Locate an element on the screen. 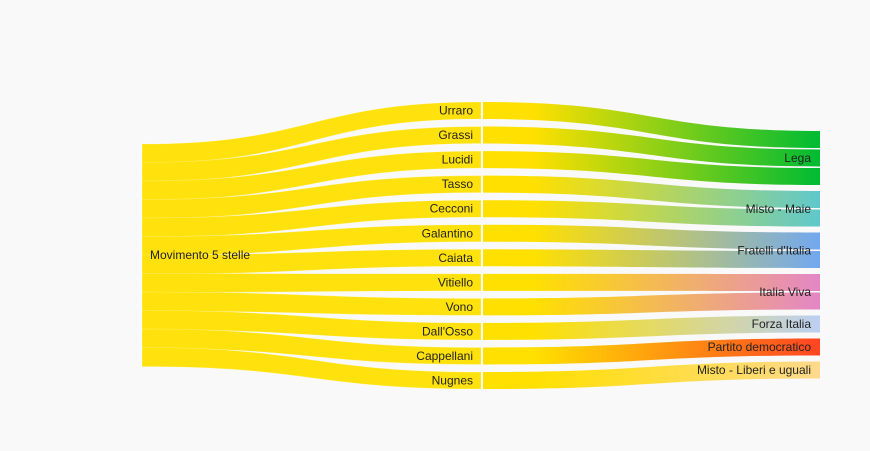 This screenshot has height=451, width=870. flow-caiata-to-fratelli-d-italia is located at coordinates (651, 258).